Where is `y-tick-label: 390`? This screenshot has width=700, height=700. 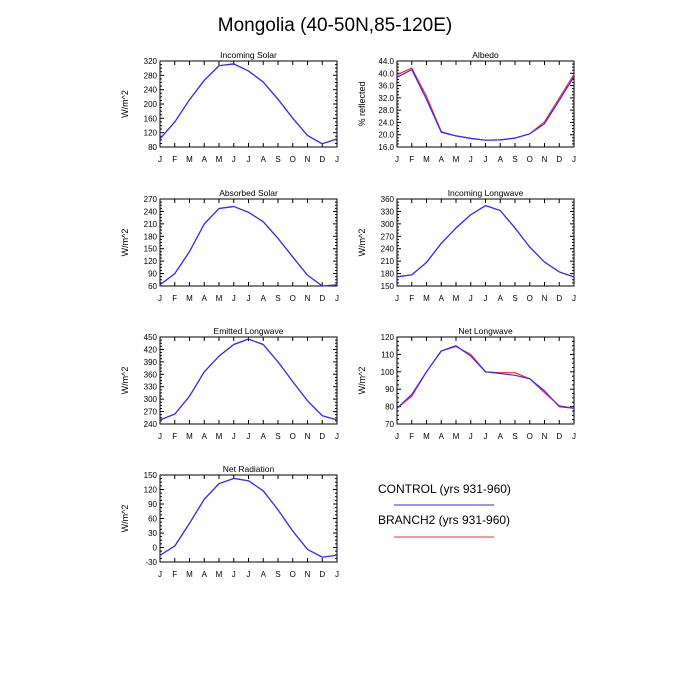 y-tick-label: 390 is located at coordinates (151, 362).